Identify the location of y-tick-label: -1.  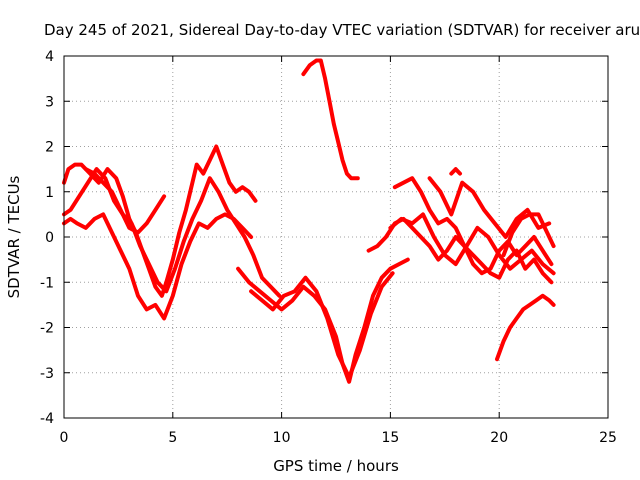
(47, 283).